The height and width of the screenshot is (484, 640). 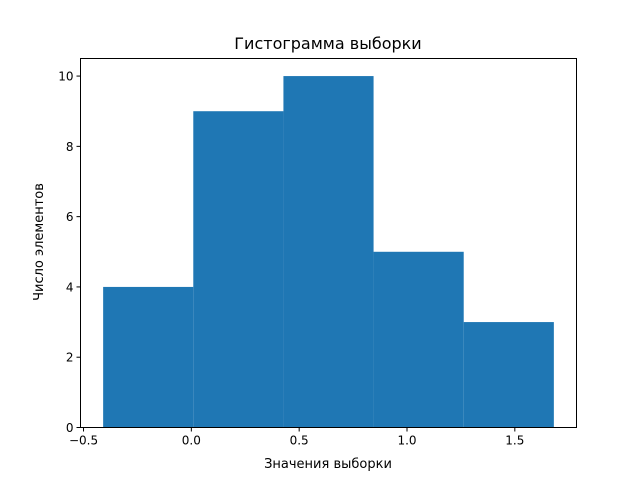 What do you see at coordinates (39, 242) in the screenshot?
I see `y-axis-label: Число элементов` at bounding box center [39, 242].